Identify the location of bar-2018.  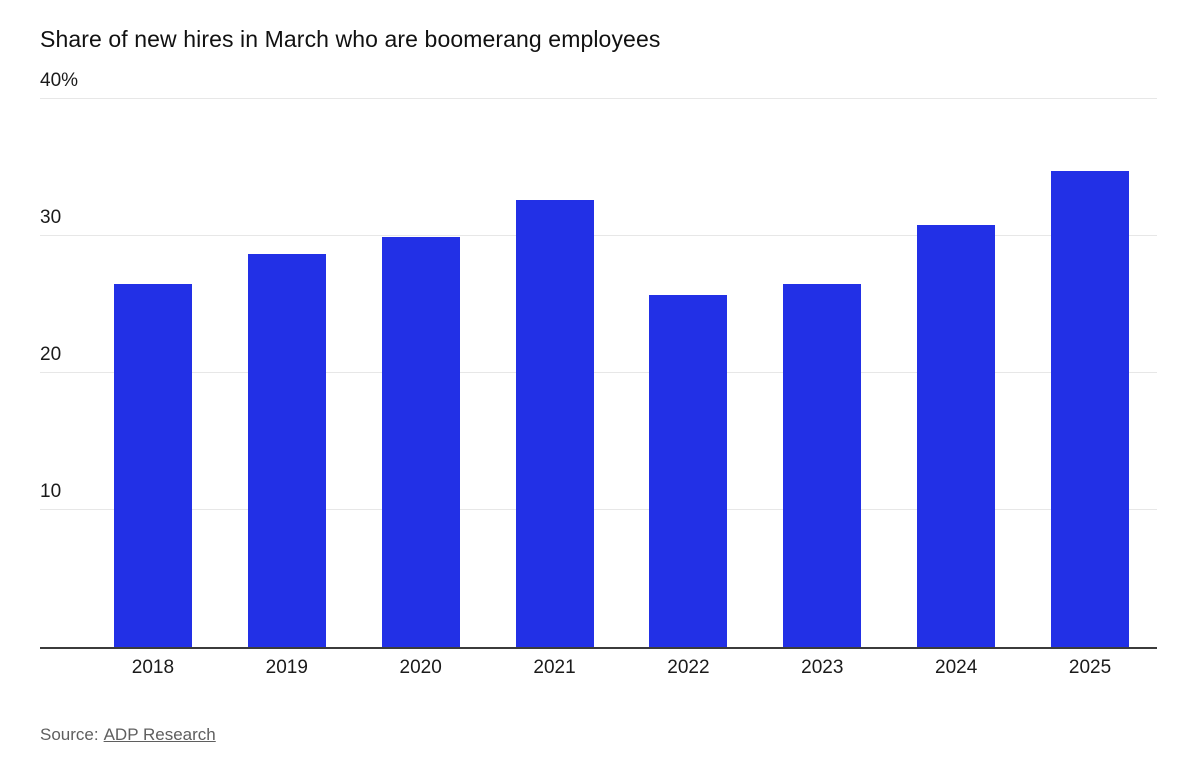
(152, 465).